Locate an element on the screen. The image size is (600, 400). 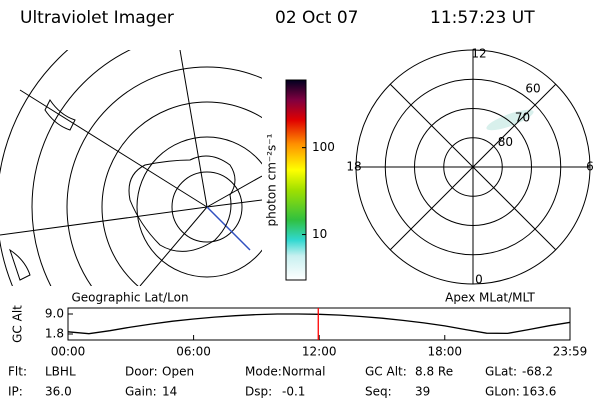
status-label: Flt: is located at coordinates (17, 372).